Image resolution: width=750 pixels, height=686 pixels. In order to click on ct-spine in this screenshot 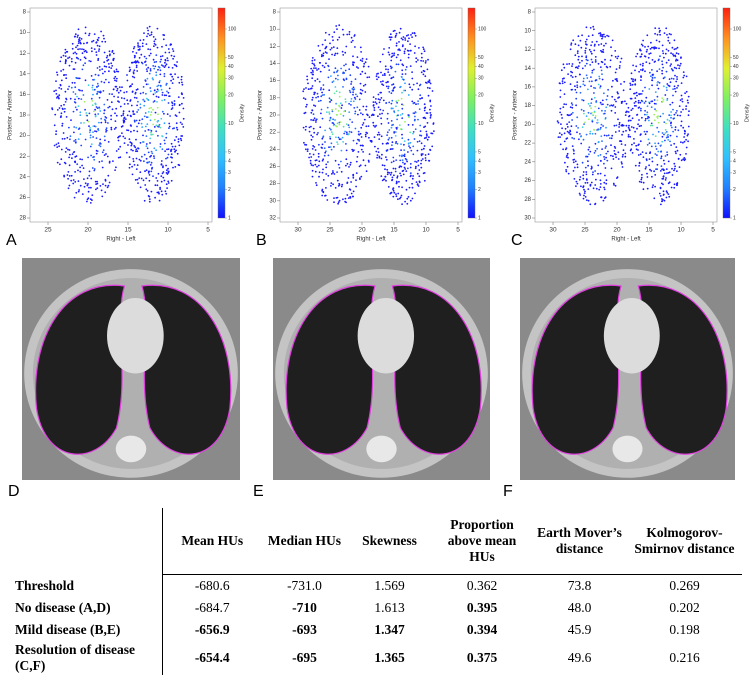, I will do `click(131, 449)`.